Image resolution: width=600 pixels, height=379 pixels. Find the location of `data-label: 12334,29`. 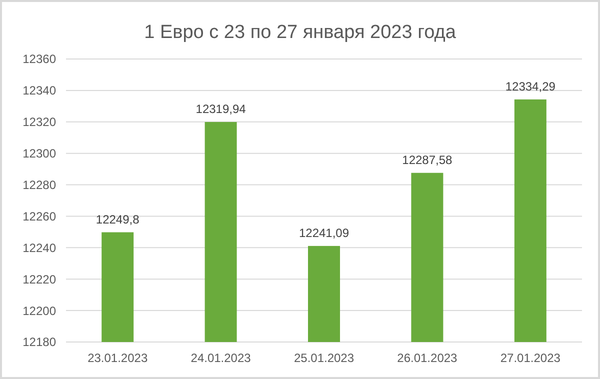

data-label: 12334,29 is located at coordinates (530, 86).